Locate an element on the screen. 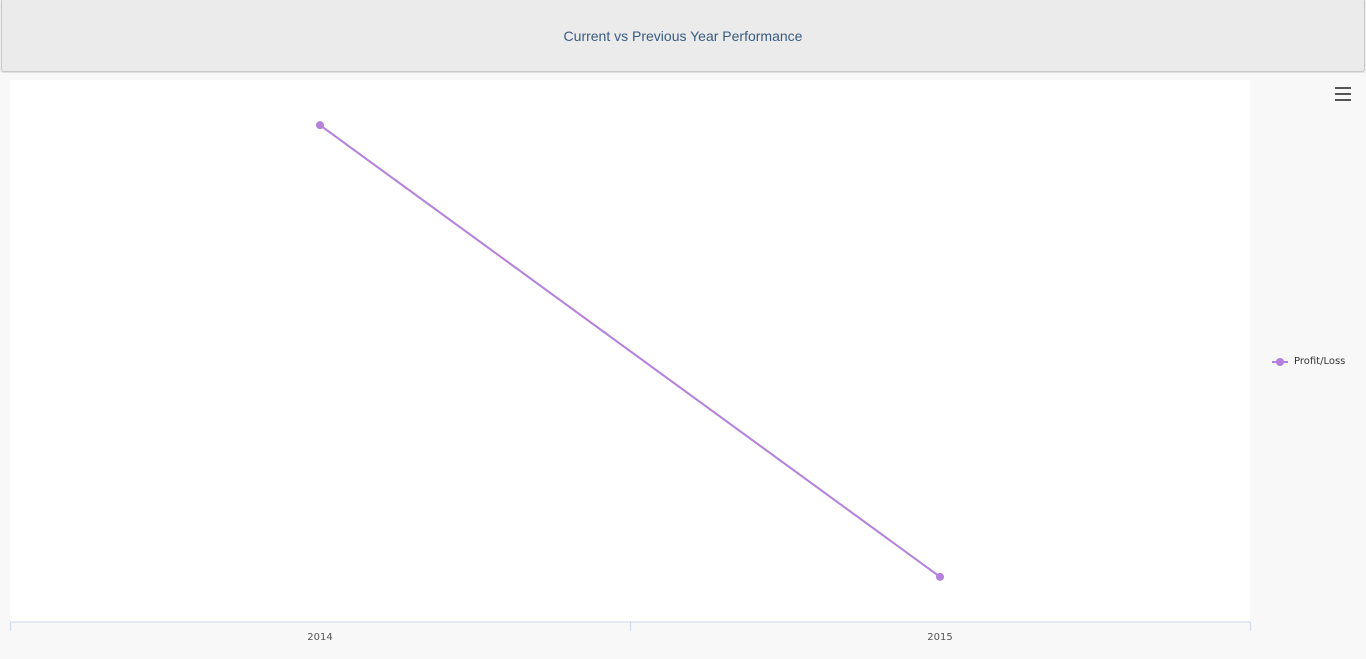 The image size is (1366, 659). legend-item-profit-loss: Profit/Loss is located at coordinates (1308, 361).